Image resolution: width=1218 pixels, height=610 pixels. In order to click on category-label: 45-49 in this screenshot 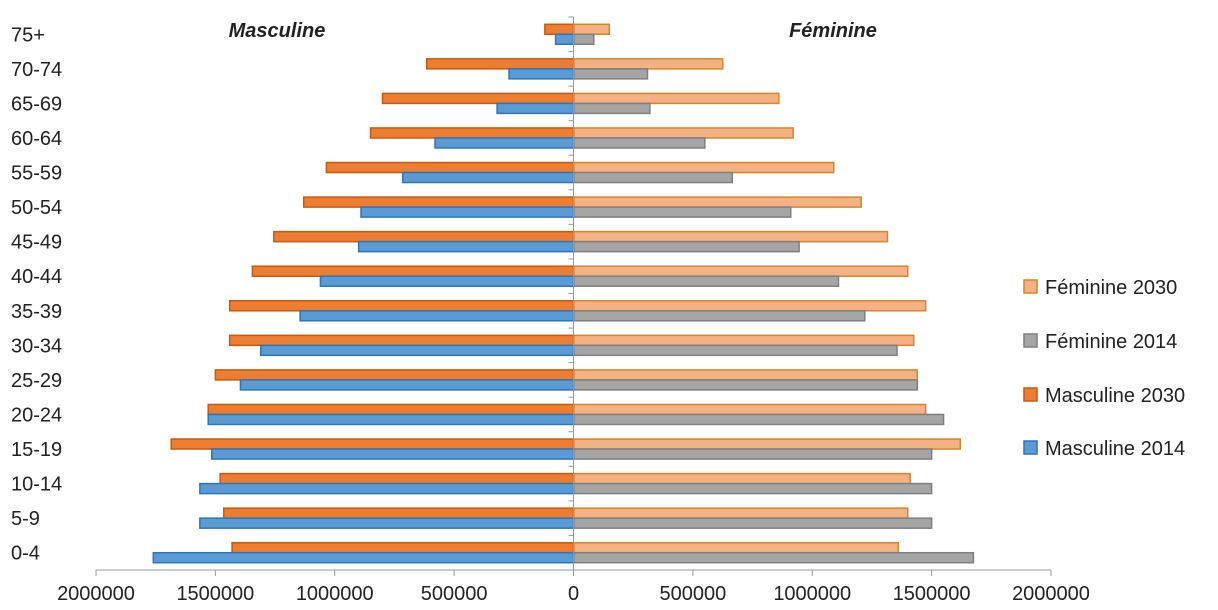, I will do `click(36, 243)`.